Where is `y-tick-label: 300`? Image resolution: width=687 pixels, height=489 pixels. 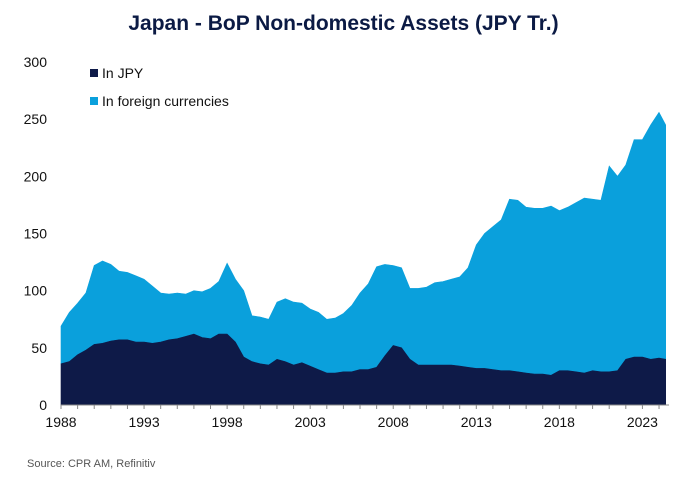 y-tick-label: 300 is located at coordinates (36, 62).